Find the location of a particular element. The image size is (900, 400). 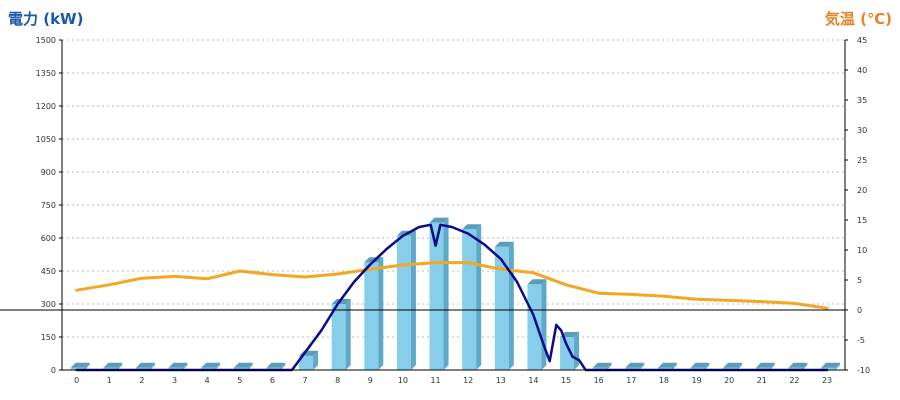

y-right-tick-label: -5 is located at coordinates (861, 340).